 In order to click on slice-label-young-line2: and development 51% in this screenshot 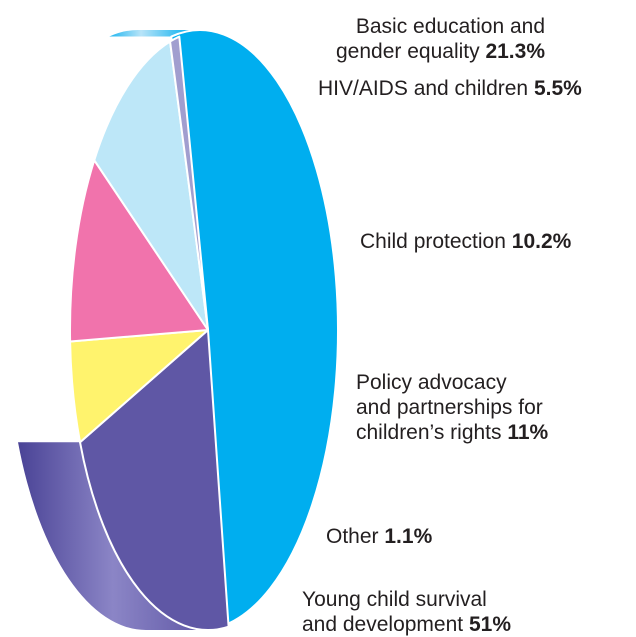, I will do `click(406, 624)`.